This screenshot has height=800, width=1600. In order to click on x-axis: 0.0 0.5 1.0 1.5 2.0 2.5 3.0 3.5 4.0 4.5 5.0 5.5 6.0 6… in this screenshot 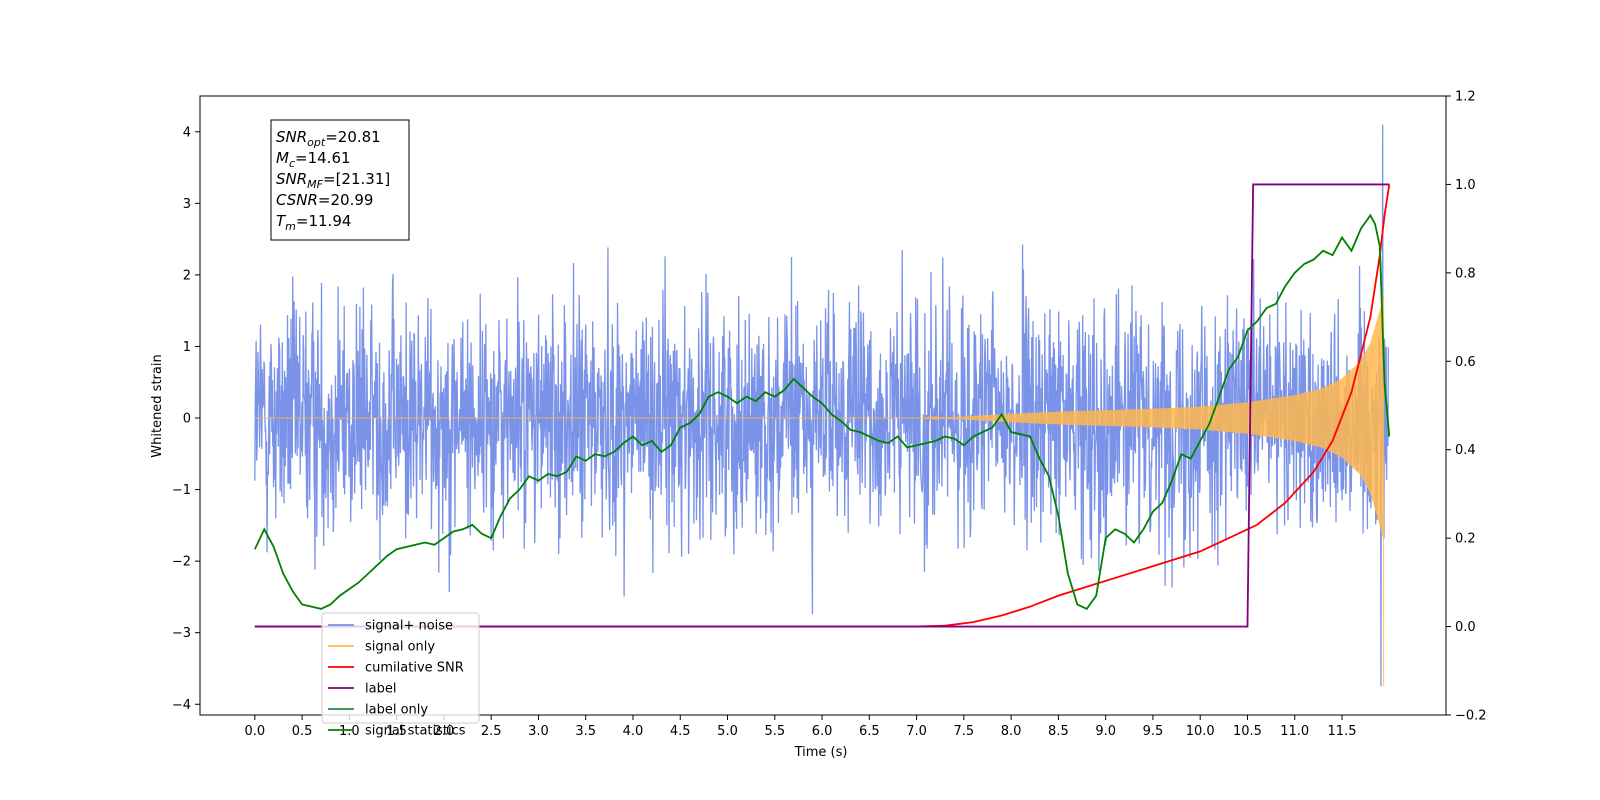, I will do `click(800, 727)`.